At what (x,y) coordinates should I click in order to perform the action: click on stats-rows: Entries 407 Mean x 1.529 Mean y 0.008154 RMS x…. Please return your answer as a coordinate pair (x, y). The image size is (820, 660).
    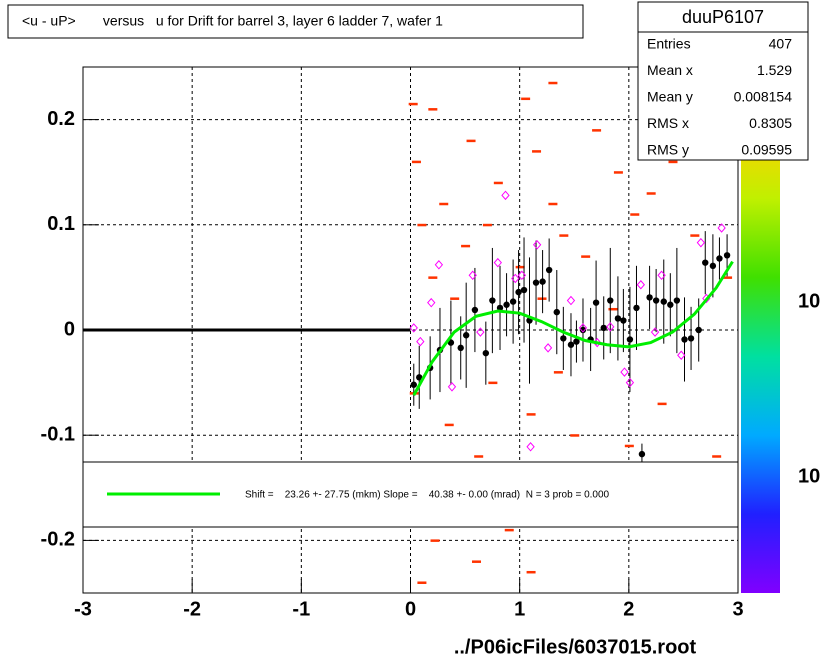
    Looking at the image, I should click on (719, 97).